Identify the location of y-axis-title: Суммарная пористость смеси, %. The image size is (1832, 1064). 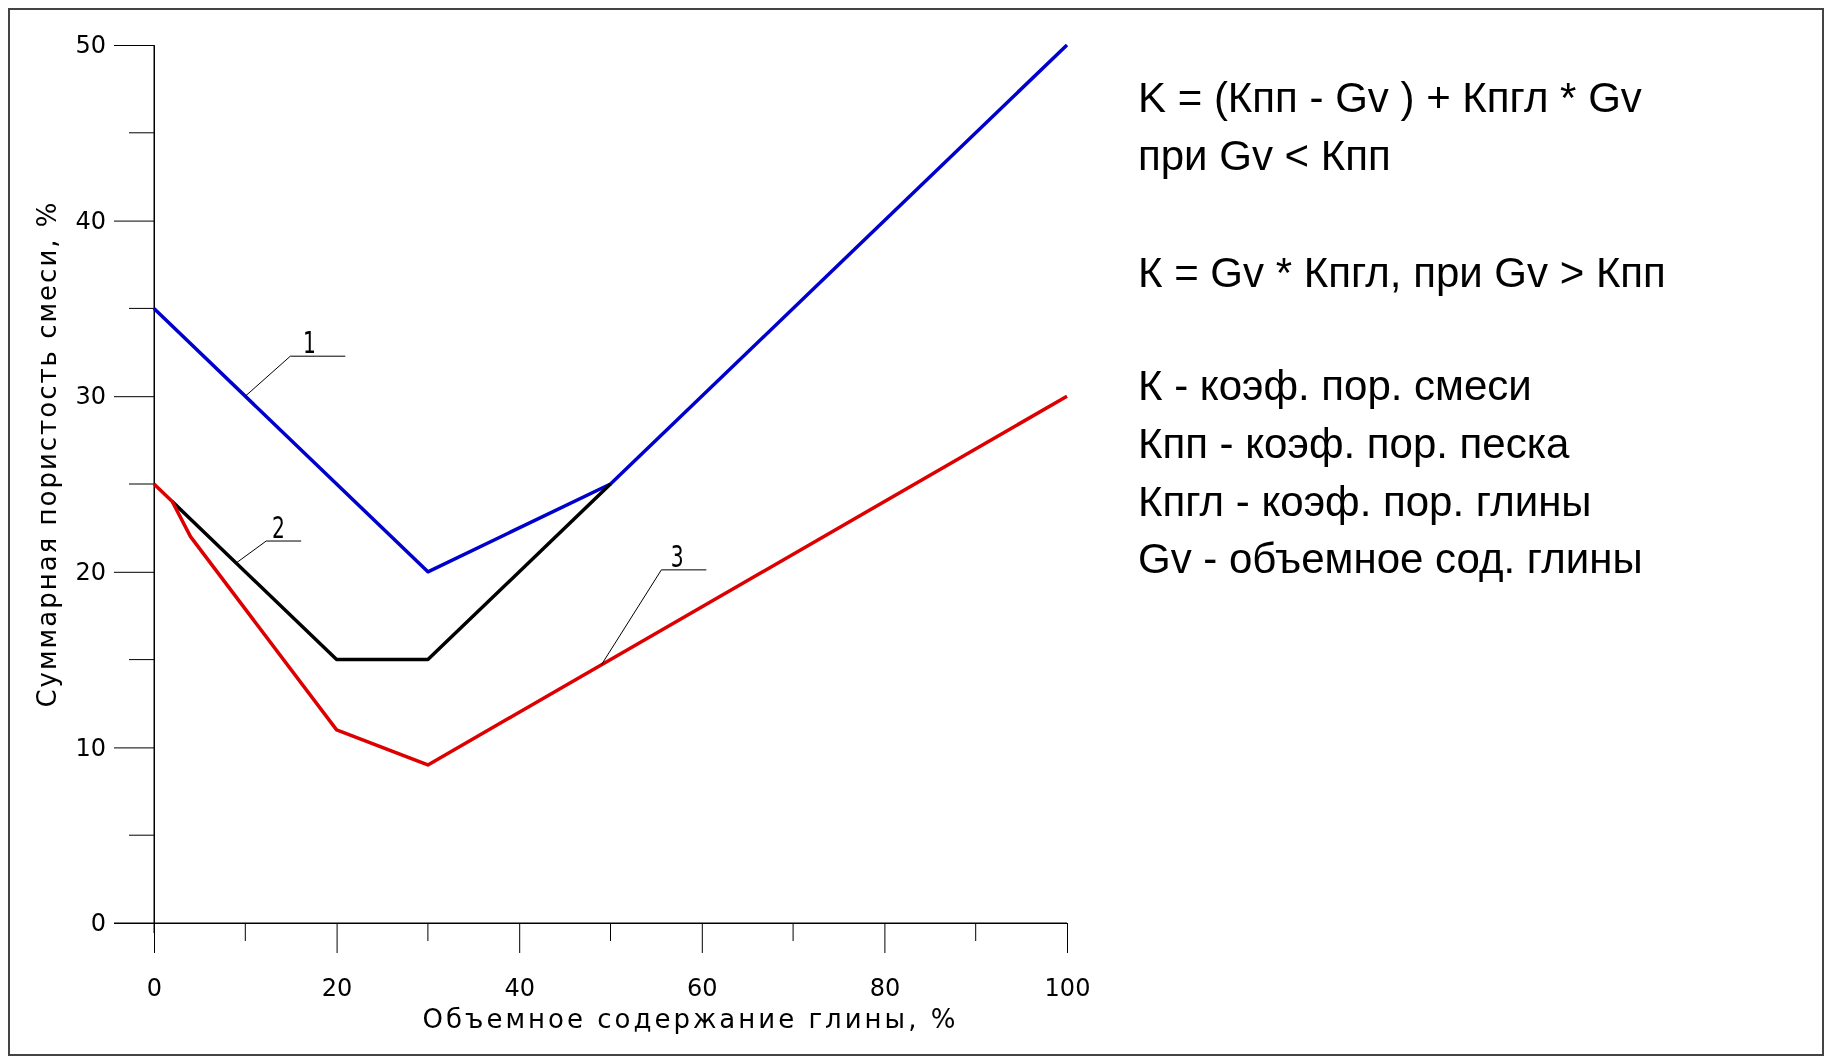
(47, 454).